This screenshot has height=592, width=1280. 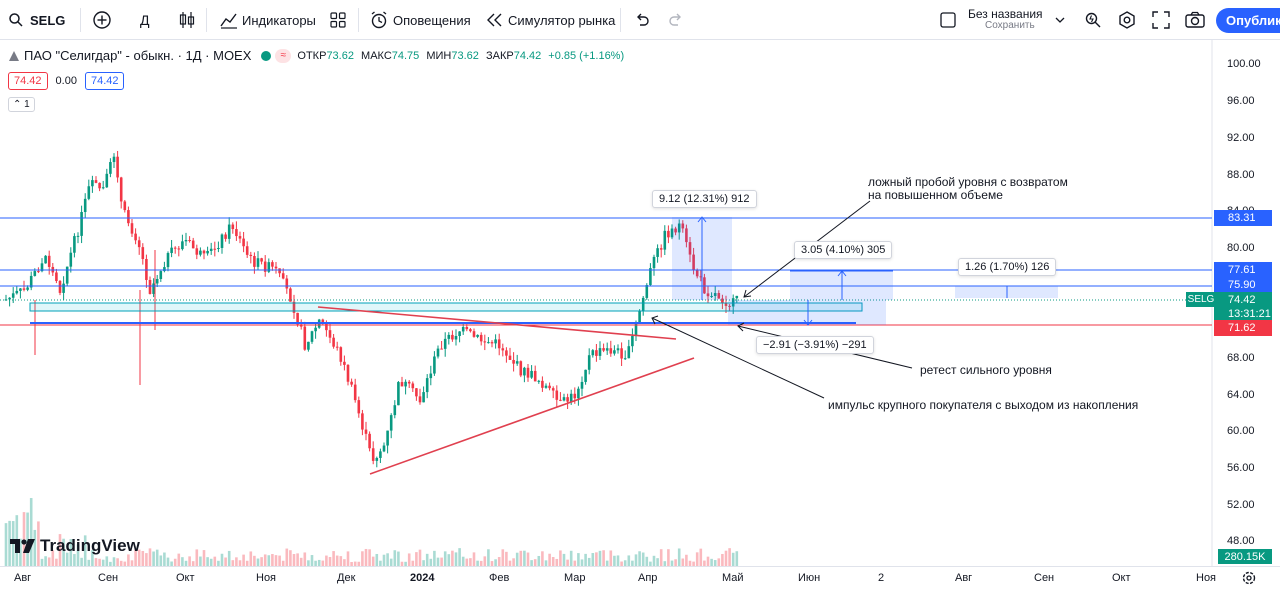 I want to click on layout-checkbox, so click(x=948, y=20).